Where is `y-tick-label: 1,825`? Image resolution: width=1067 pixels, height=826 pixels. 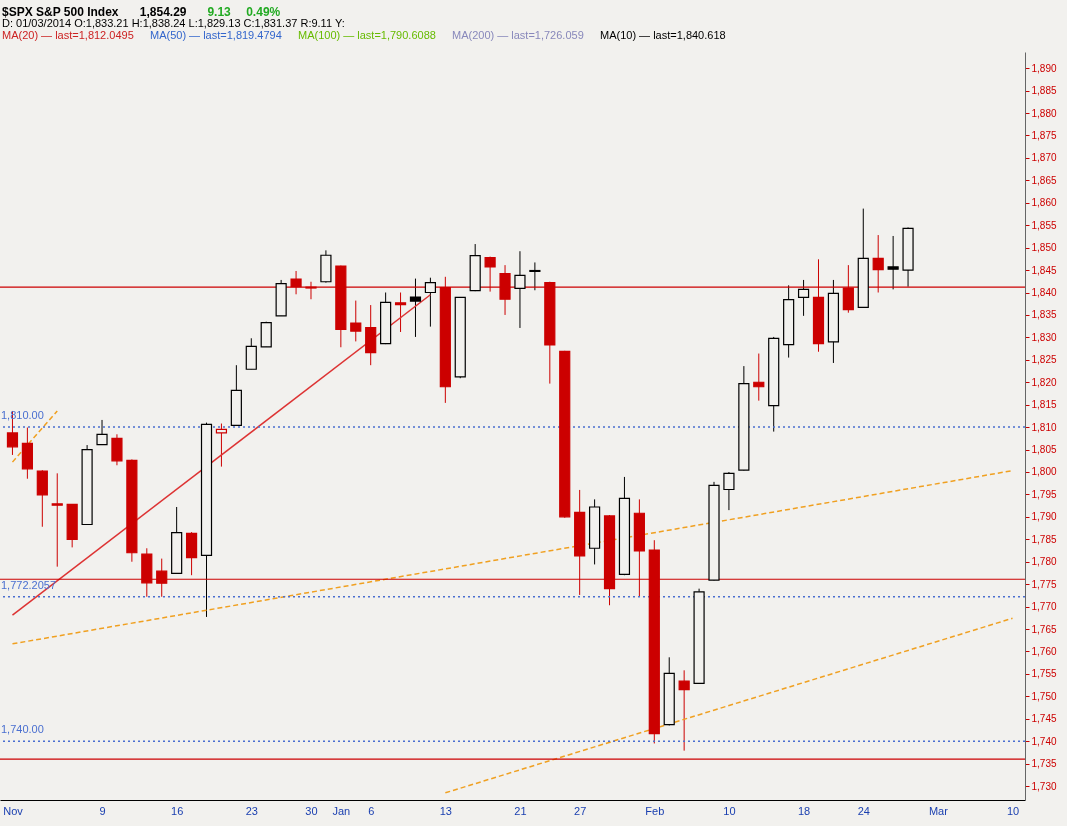 y-tick-label: 1,825 is located at coordinates (1044, 360).